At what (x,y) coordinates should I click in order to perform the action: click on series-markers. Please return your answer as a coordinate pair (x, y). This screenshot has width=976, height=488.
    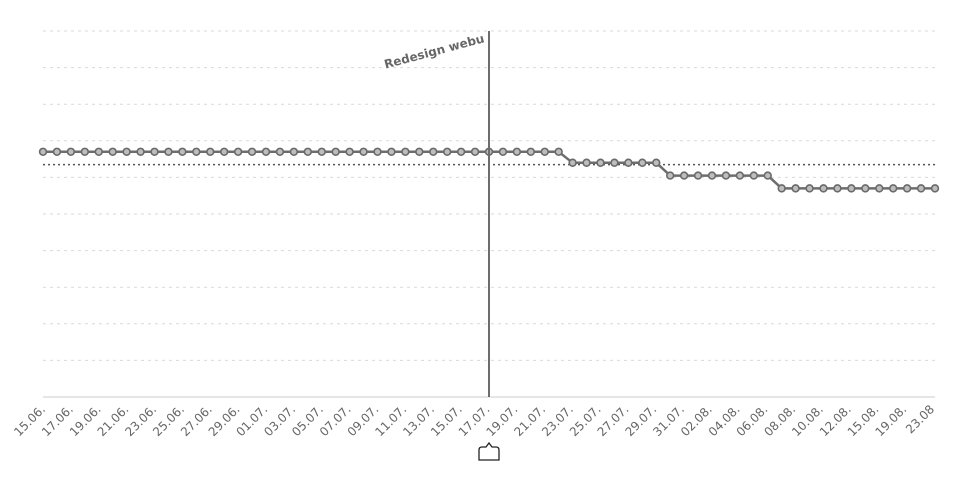
    Looking at the image, I should click on (489, 170).